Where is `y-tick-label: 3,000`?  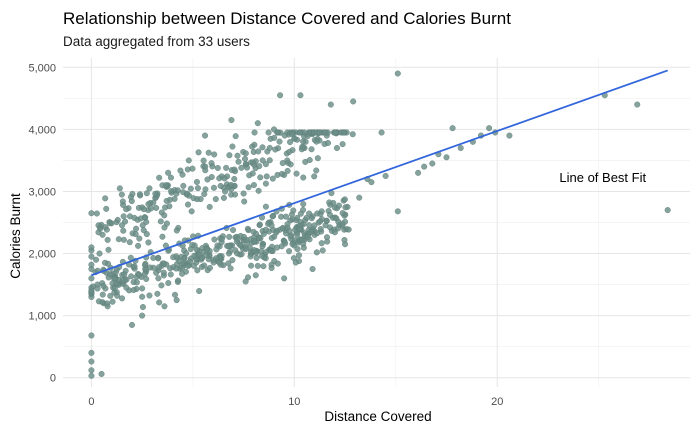 y-tick-label: 3,000 is located at coordinates (42, 192).